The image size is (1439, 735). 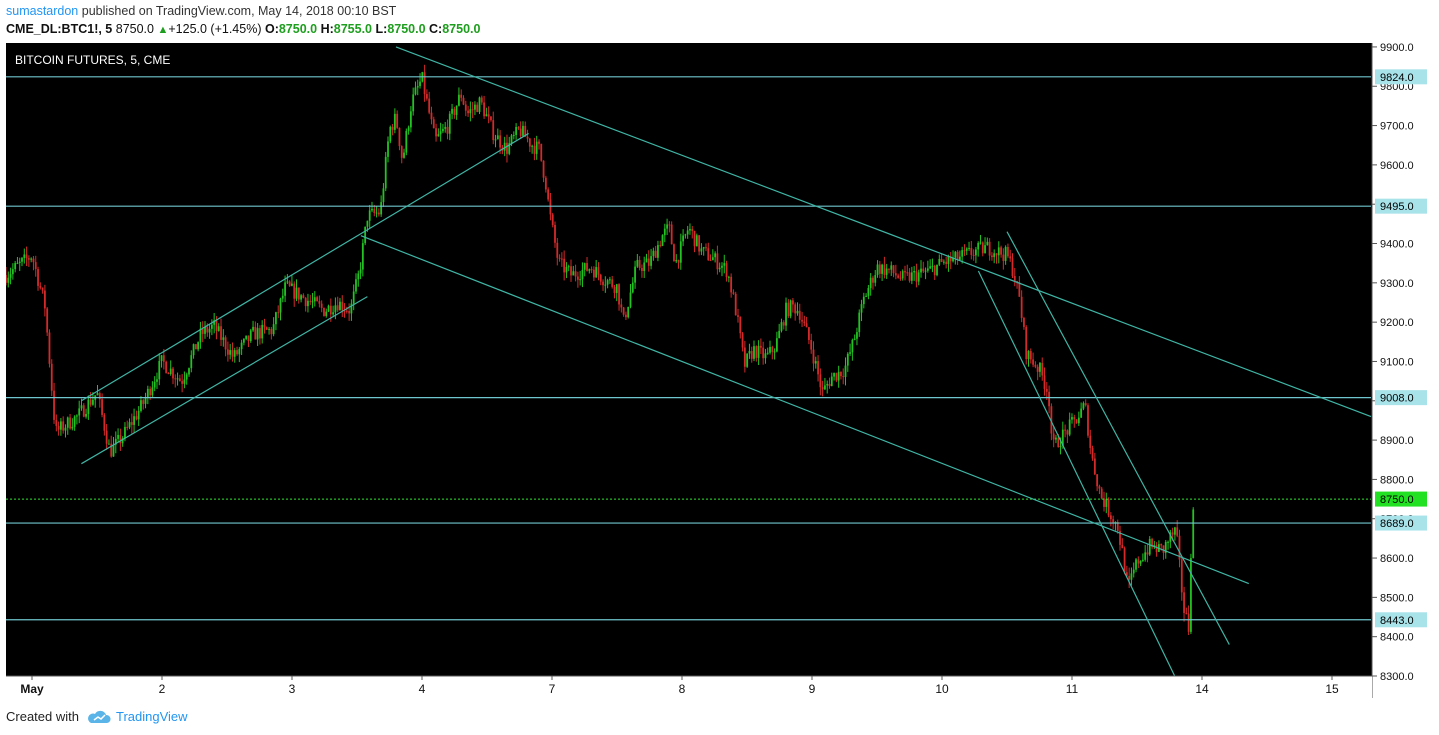 I want to click on x-tick-label: 11, so click(x=1072, y=689).